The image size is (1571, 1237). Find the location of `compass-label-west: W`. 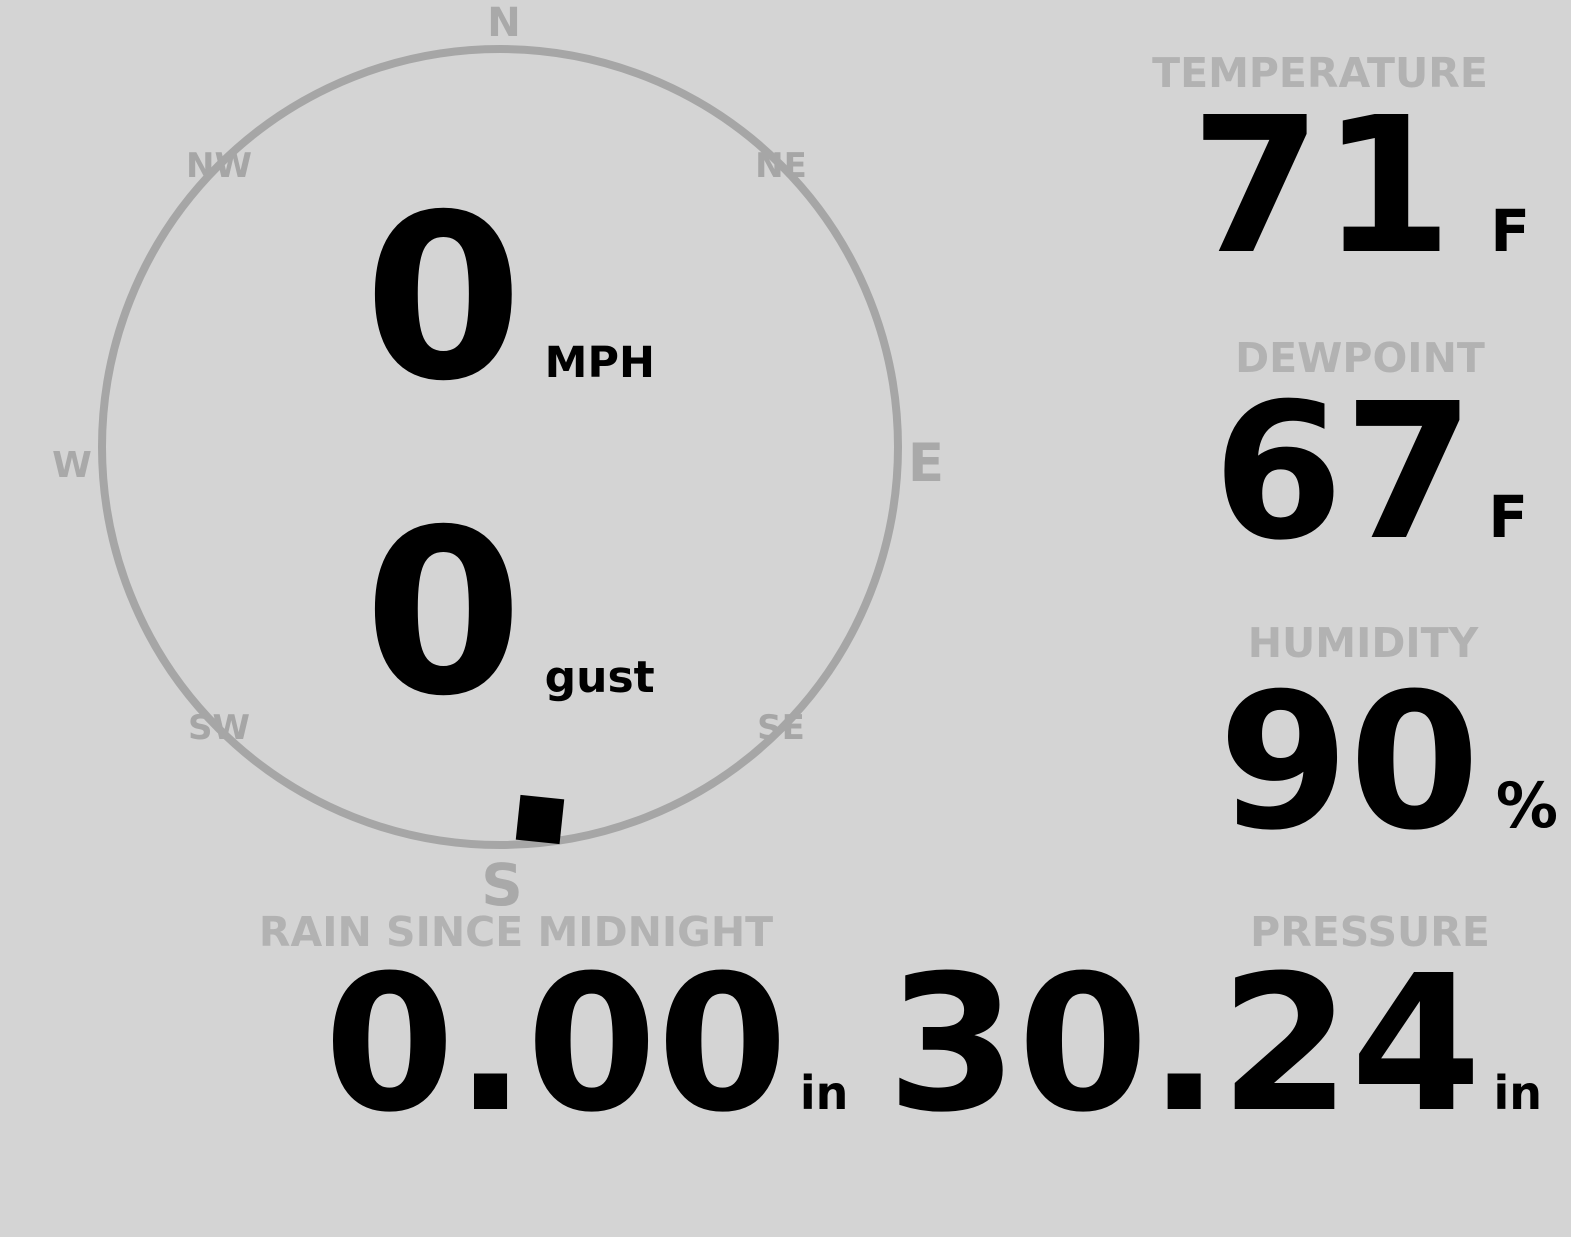

compass-label-west: W is located at coordinates (72, 465).